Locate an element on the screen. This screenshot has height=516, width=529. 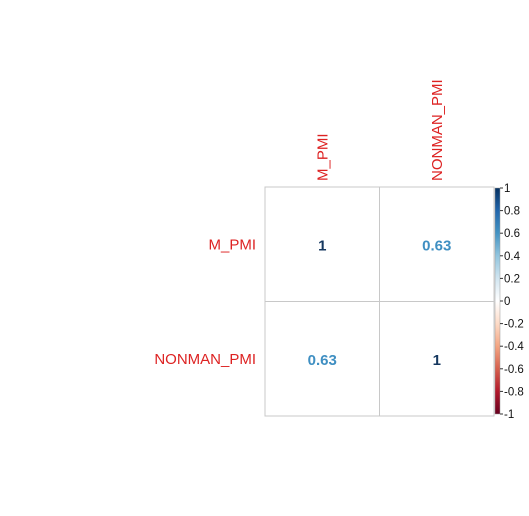
color-legend: 1 0.8 0.6 0.4 0.2 0 -0.2 -0.4 -0.6 -0.8 -1 is located at coordinates (509, 302).